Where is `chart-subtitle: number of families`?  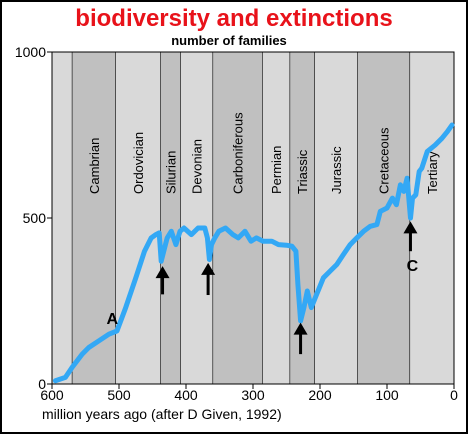
chart-subtitle: number of families is located at coordinates (229, 40).